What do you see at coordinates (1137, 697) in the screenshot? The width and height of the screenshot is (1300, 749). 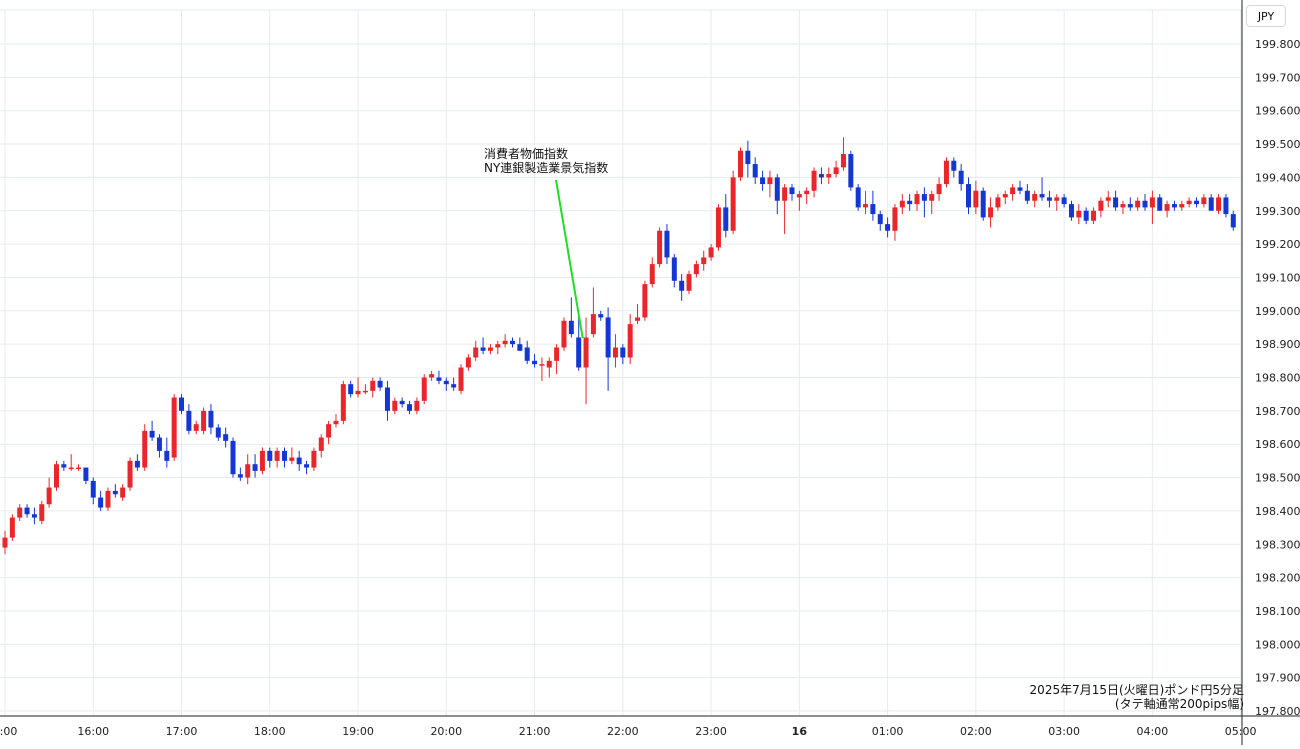 I see `chart-caption: 2025年7月15日(火曜日)ポンド円5分足 (タテ軸通常200pips幅)` at bounding box center [1137, 697].